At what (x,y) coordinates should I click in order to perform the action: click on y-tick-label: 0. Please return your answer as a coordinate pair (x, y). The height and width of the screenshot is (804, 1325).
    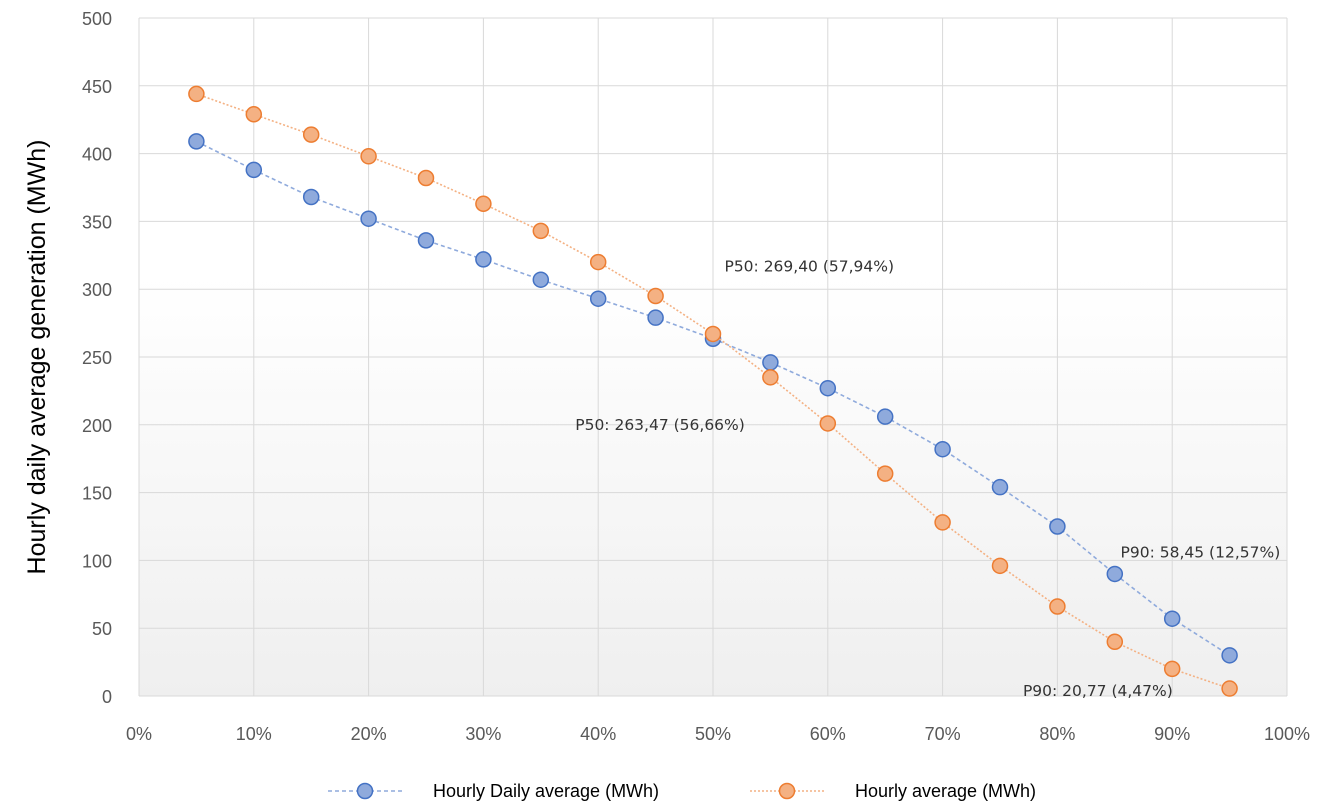
    Looking at the image, I should click on (107, 697).